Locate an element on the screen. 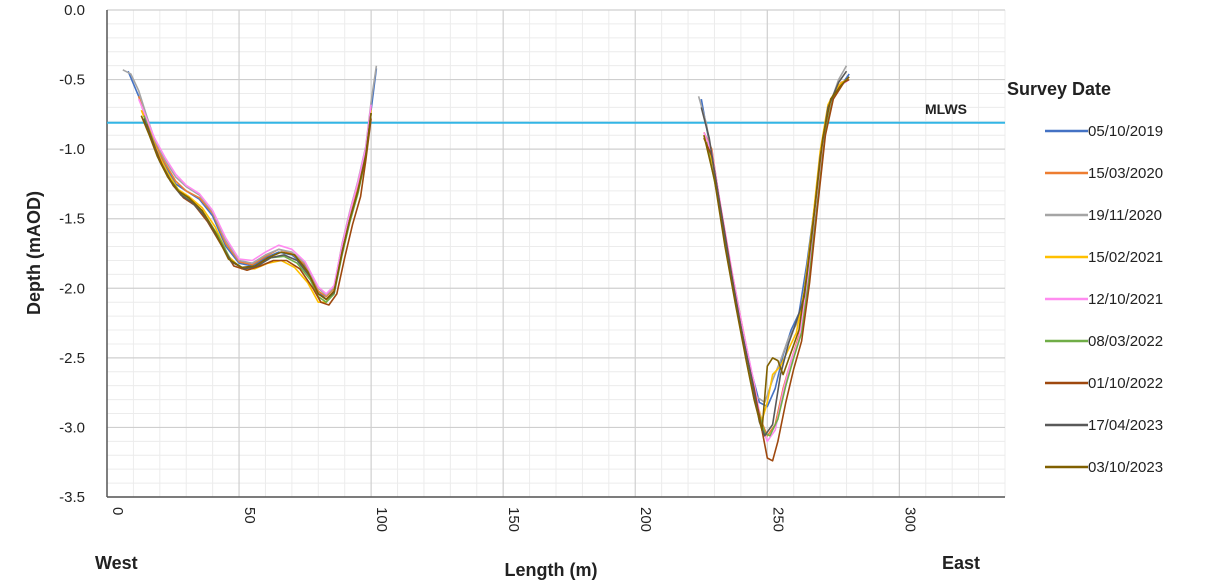 The height and width of the screenshot is (586, 1228). x-tick-label: 0 is located at coordinates (117, 511).